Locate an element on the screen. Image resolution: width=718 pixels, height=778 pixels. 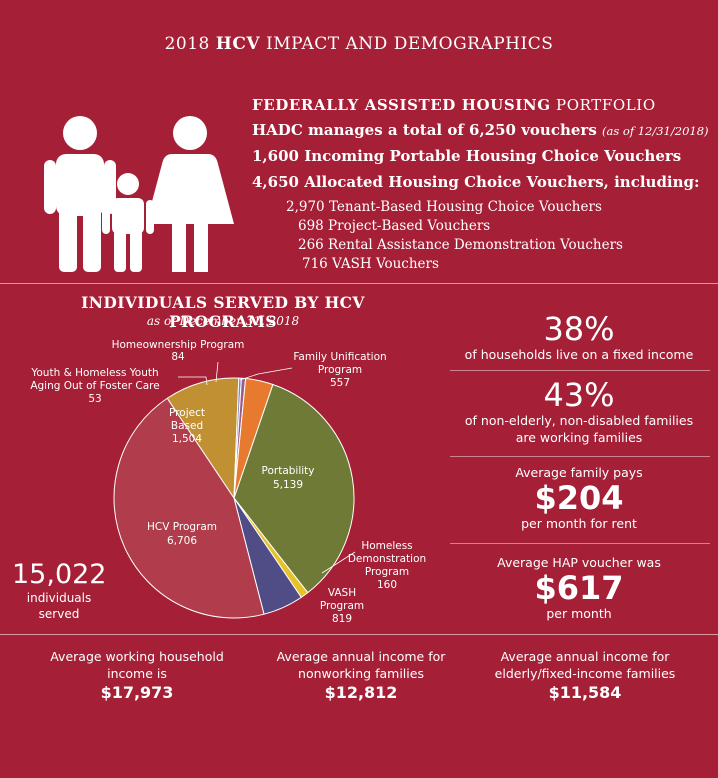
rent-unit: per month for rent is located at coordinates (579, 523).